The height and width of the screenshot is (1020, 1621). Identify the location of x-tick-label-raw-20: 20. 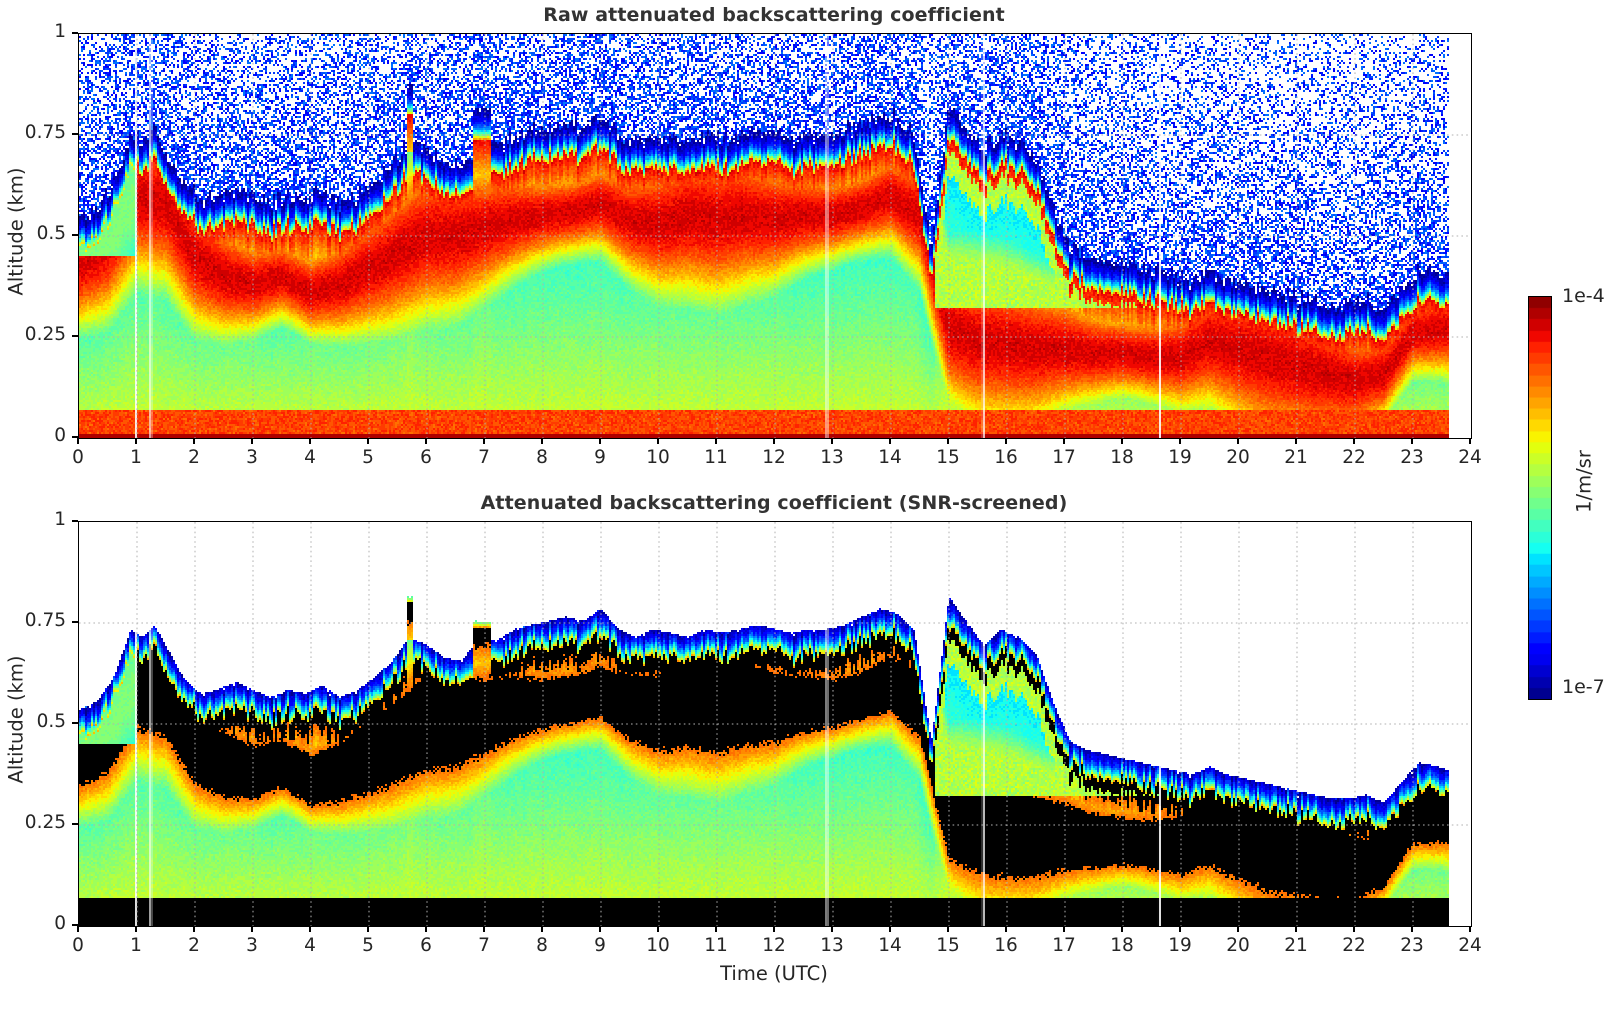
(1238, 457).